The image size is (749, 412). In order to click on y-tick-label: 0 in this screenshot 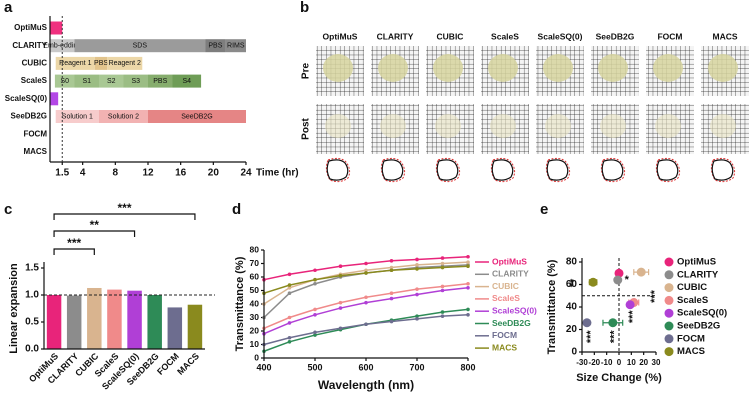, I will do `click(256, 357)`.